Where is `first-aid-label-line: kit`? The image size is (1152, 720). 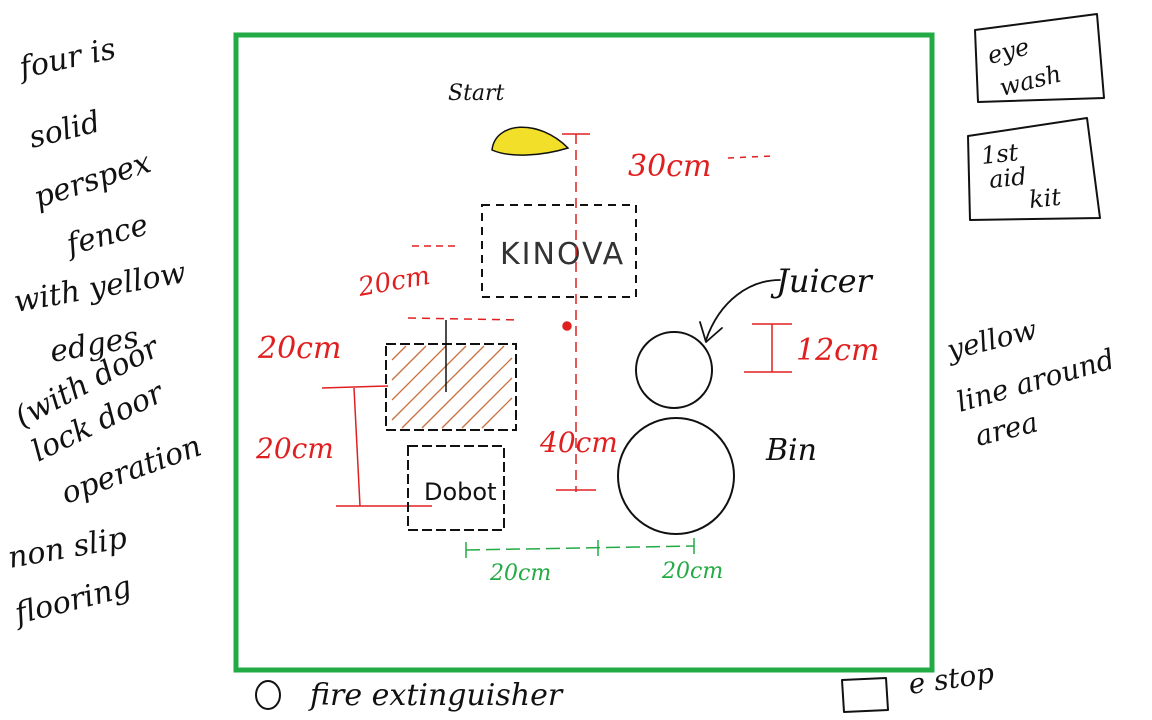 first-aid-label-line: kit is located at coordinates (1045, 198).